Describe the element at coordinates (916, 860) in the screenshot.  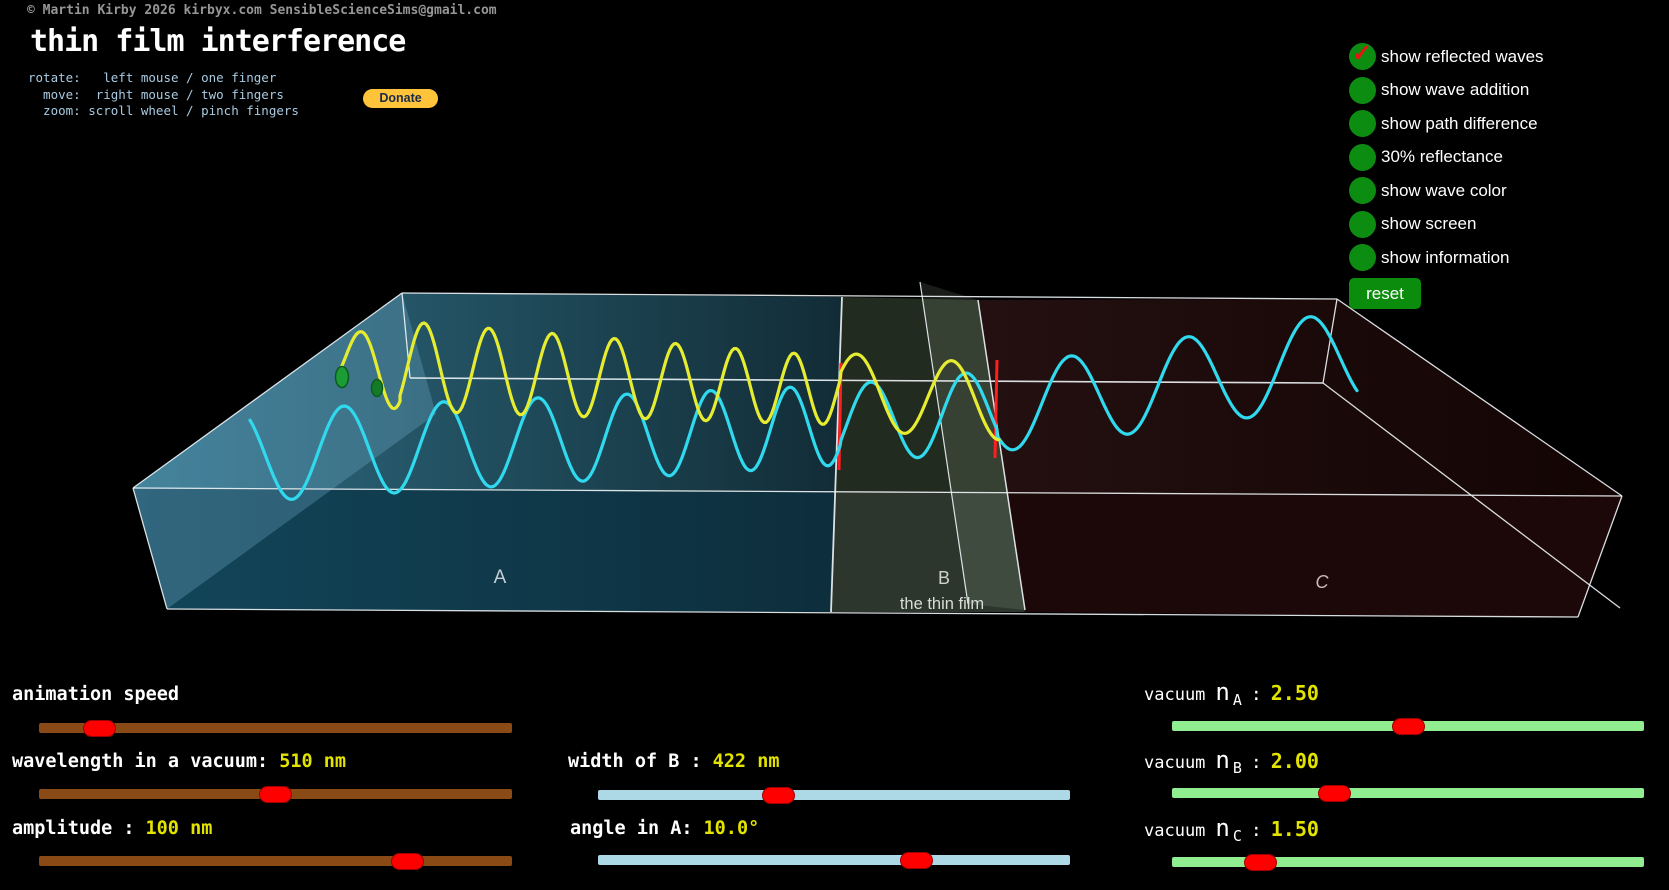
I see `slider-thumb-angle_a` at that location.